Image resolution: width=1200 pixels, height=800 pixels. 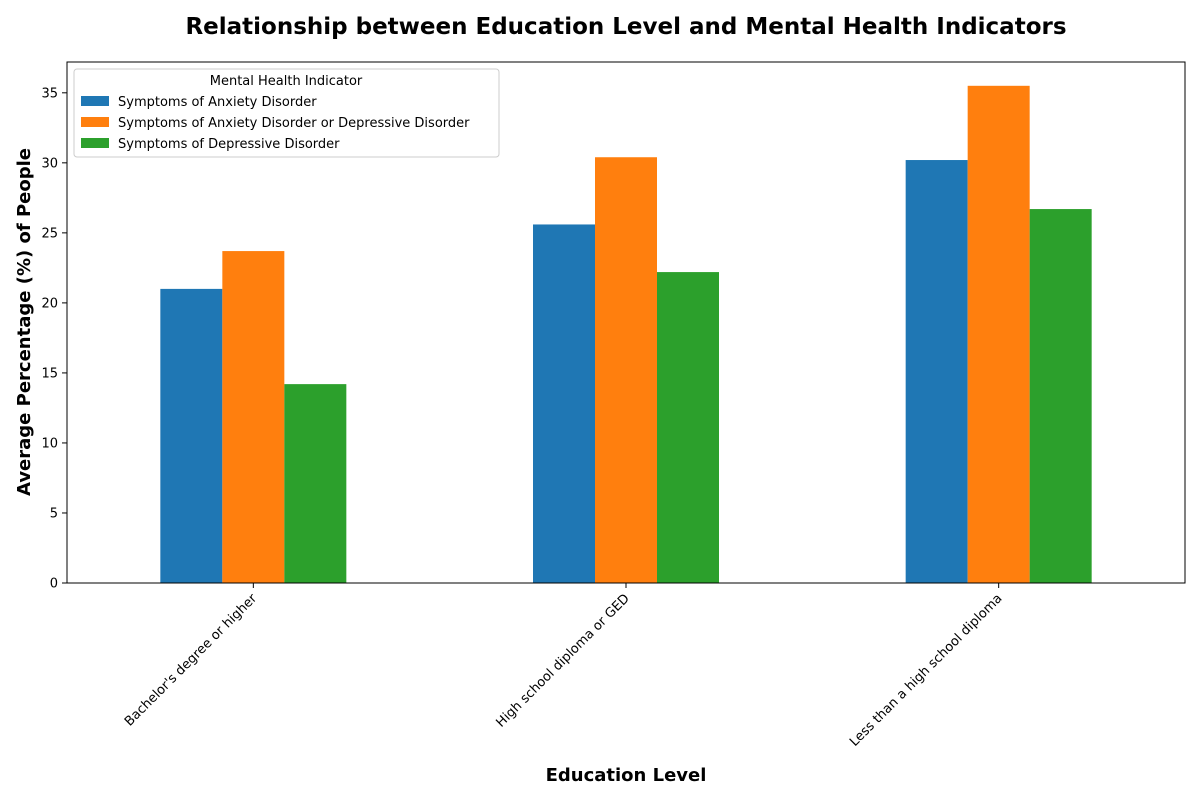 What do you see at coordinates (563, 660) in the screenshot?
I see `x-tick-label: High school diploma or GED` at bounding box center [563, 660].